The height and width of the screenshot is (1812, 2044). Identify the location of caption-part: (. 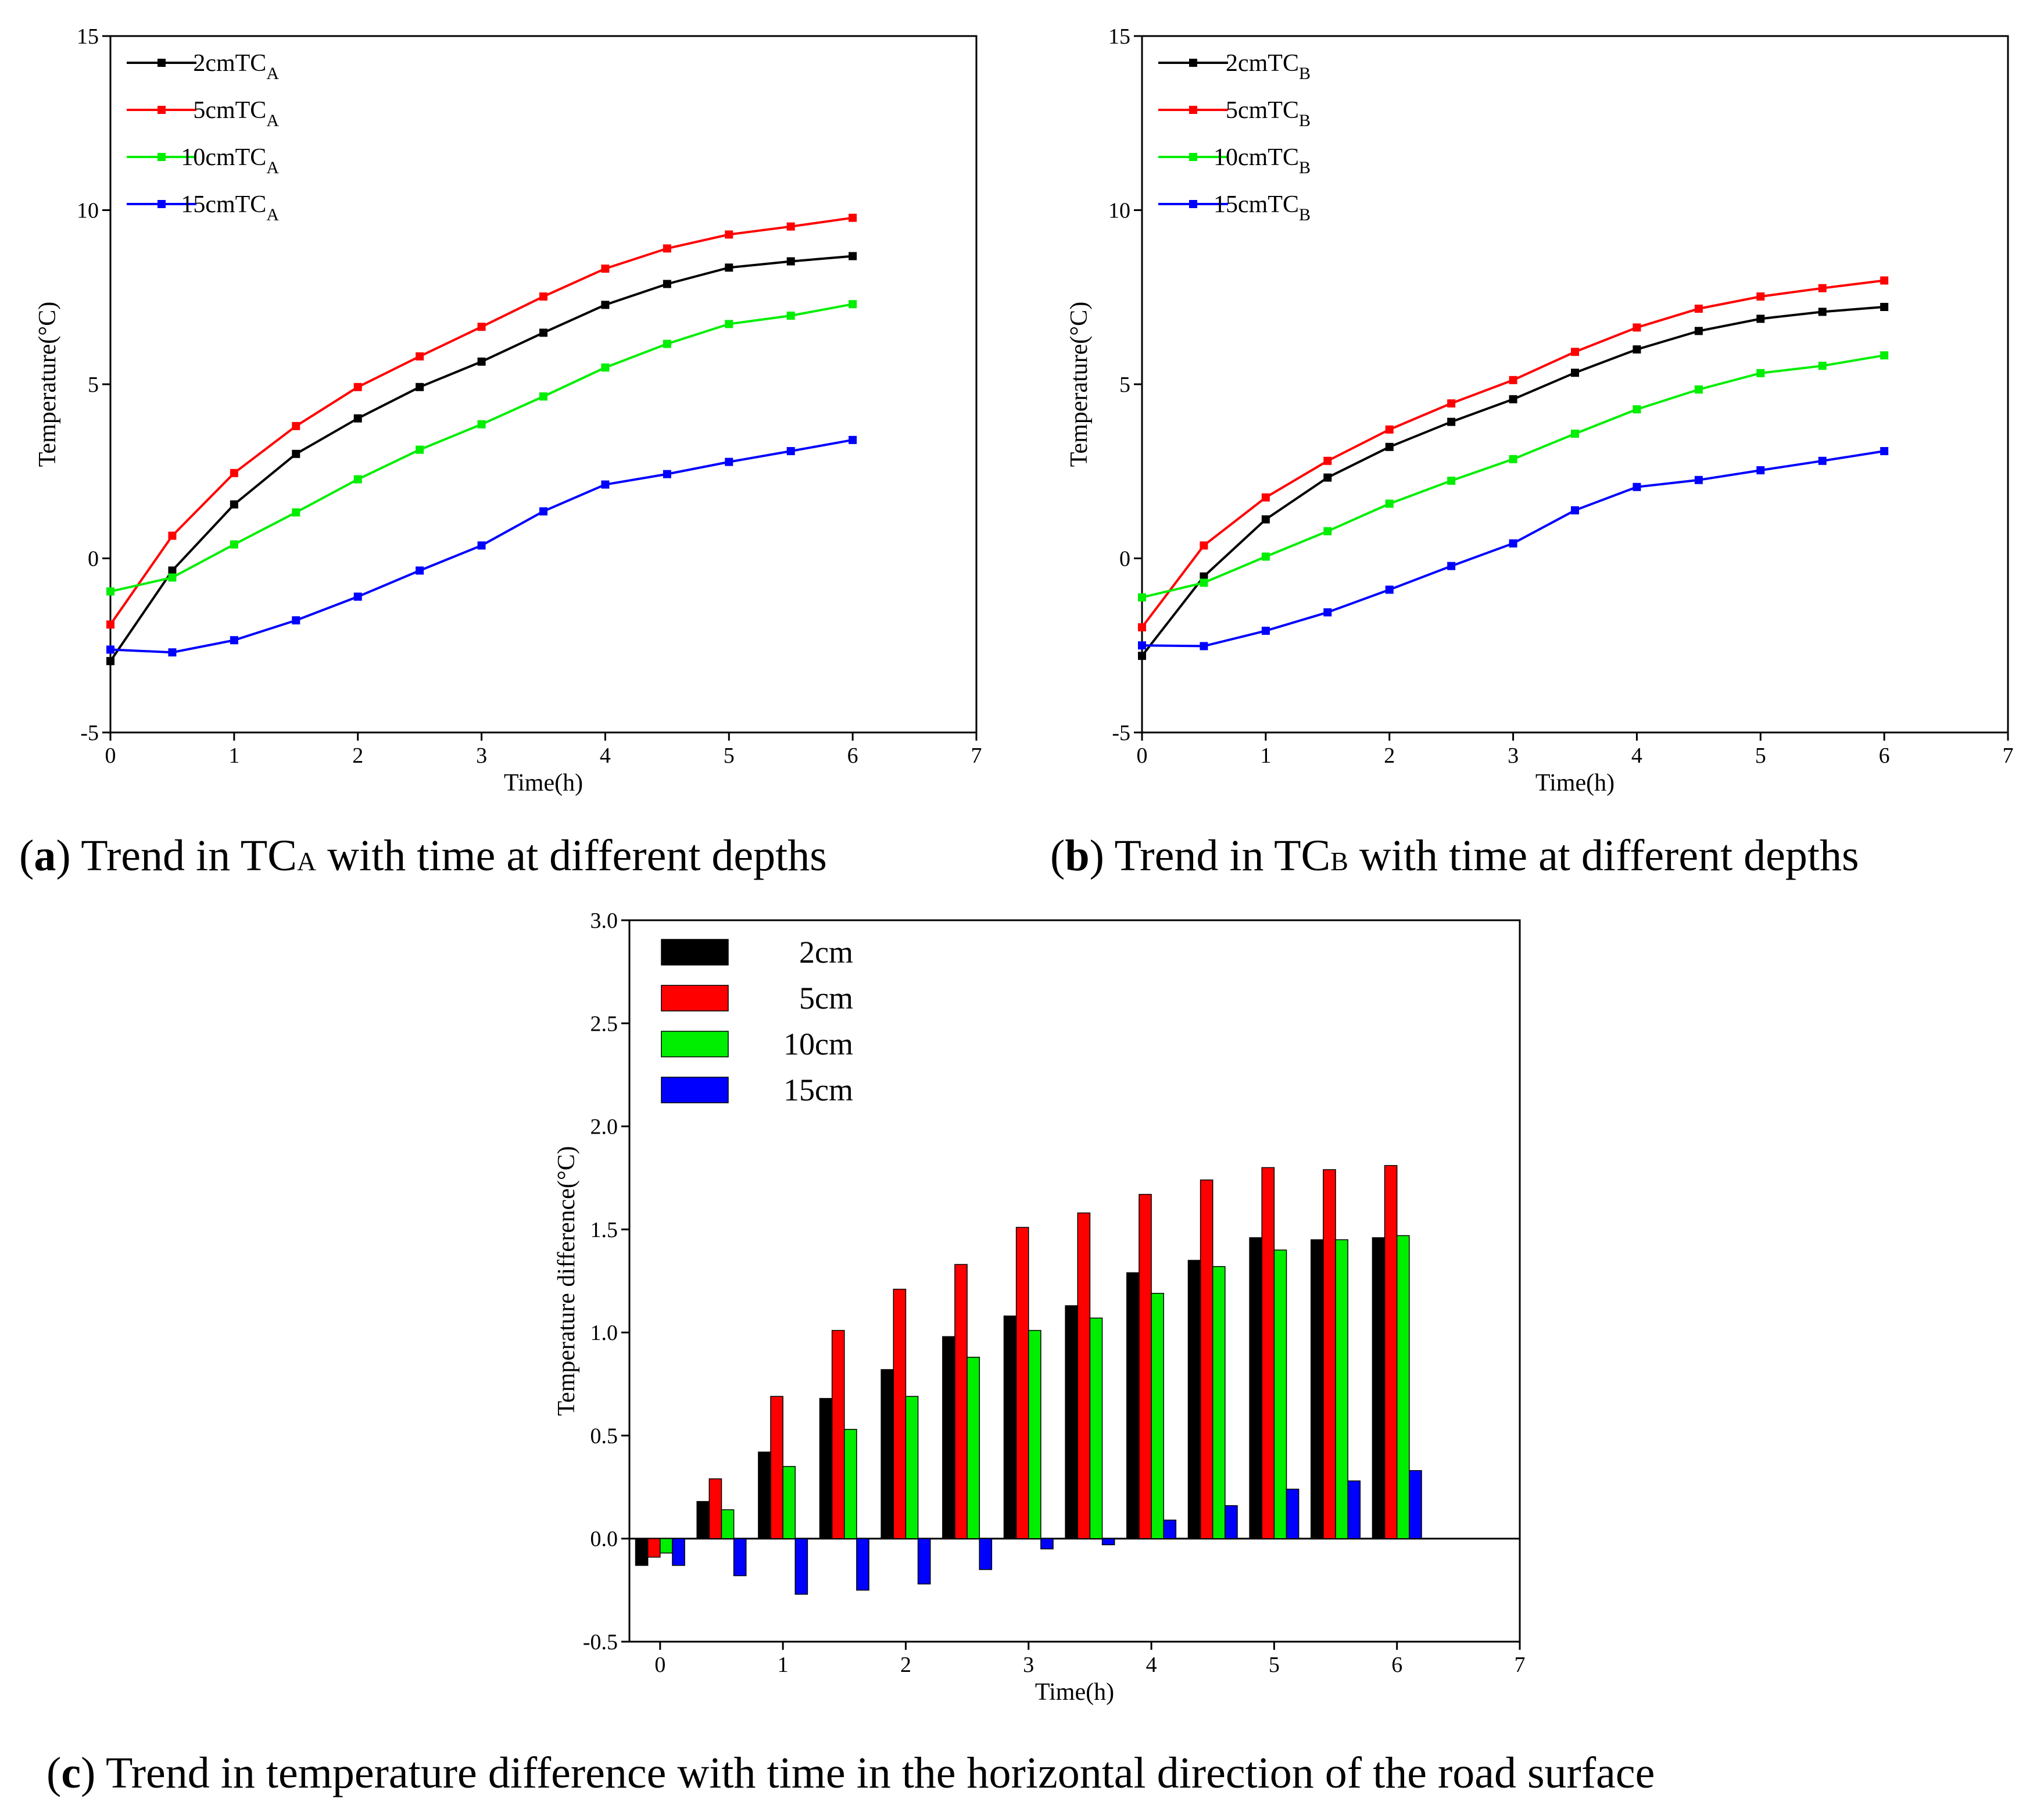
(1057, 855).